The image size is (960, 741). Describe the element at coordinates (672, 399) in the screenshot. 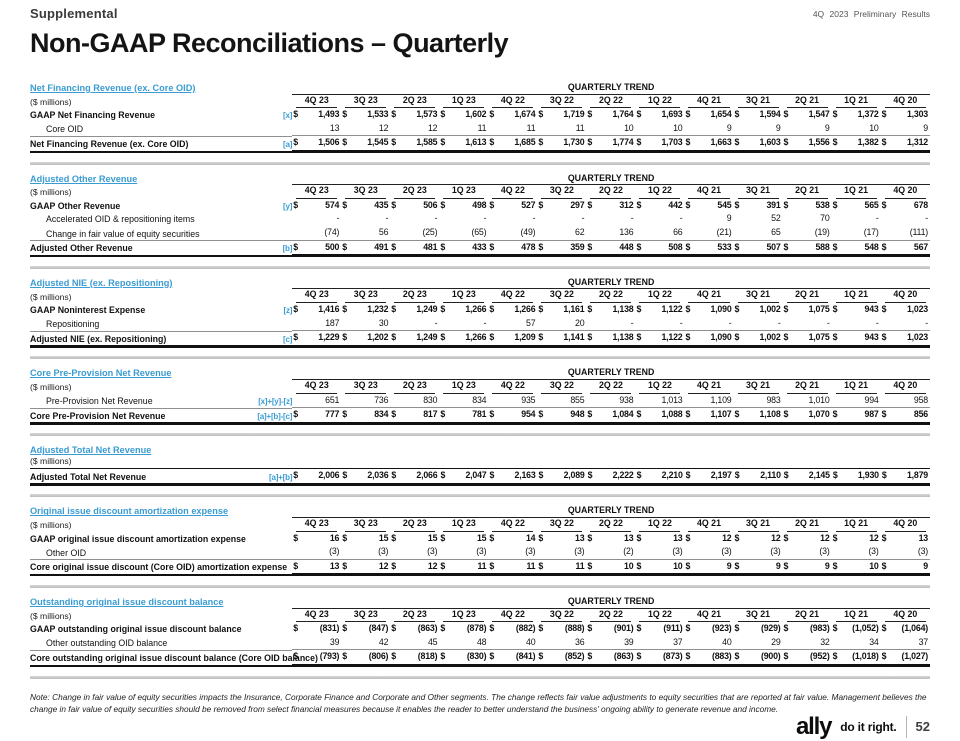

I see `value: 1,013` at that location.